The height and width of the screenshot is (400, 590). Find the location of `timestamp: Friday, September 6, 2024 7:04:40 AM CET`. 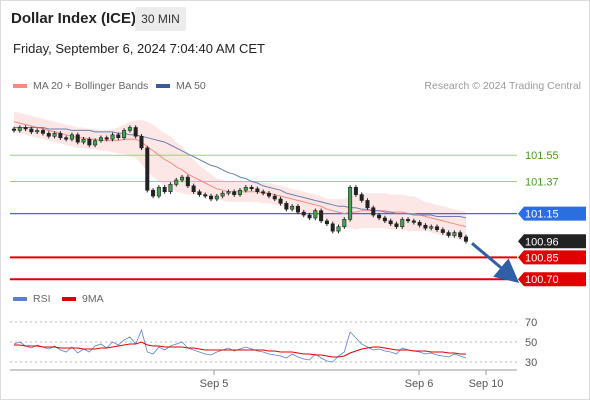

timestamp: Friday, September 6, 2024 7:04:40 AM CET is located at coordinates (139, 48).